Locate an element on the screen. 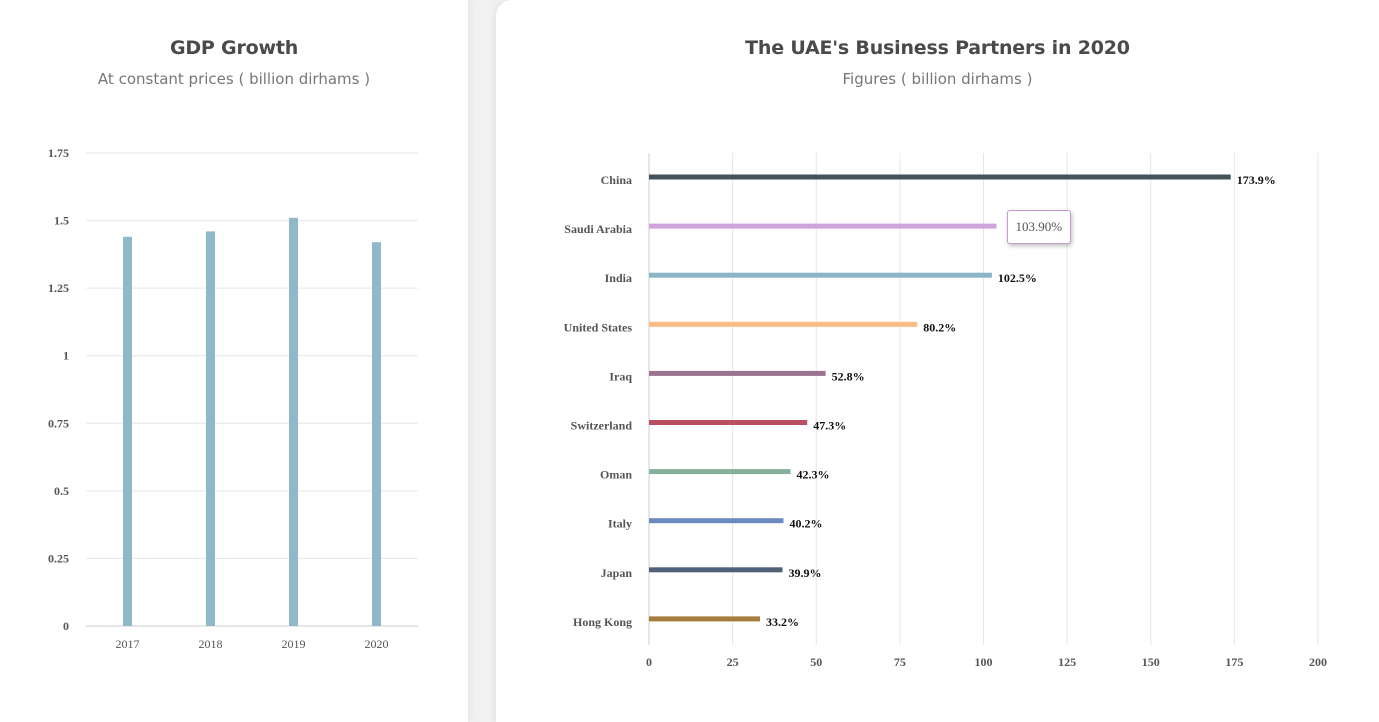 The width and height of the screenshot is (1379, 722). y-tick-label: 0.5 is located at coordinates (61, 491).